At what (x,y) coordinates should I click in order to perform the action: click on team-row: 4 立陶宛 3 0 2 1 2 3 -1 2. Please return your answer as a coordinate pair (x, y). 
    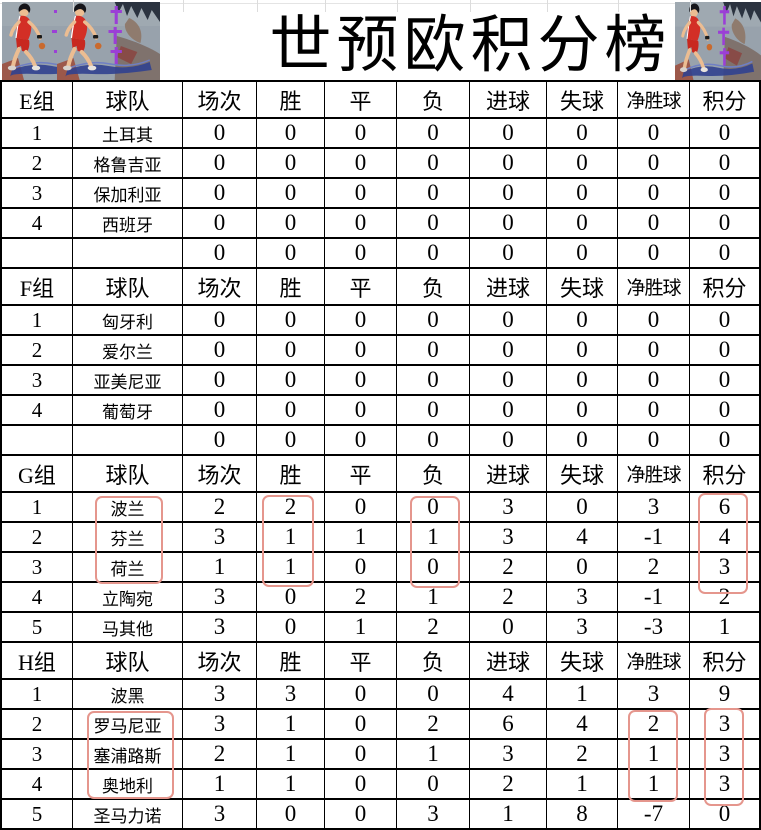
    Looking at the image, I should click on (380, 598).